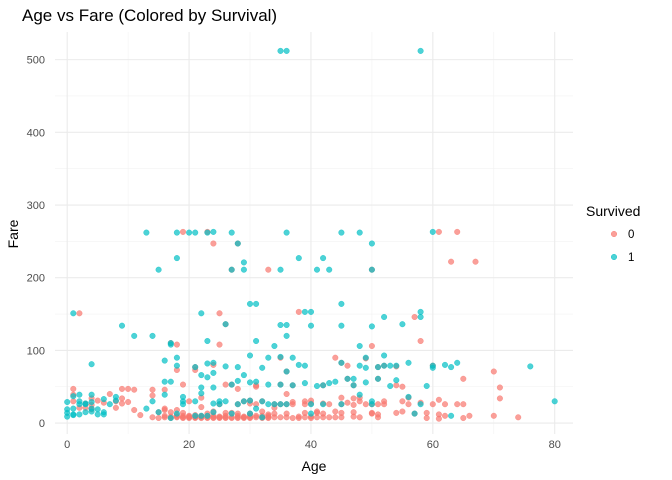 The width and height of the screenshot is (672, 480). I want to click on legend-title: Survived, so click(613, 211).